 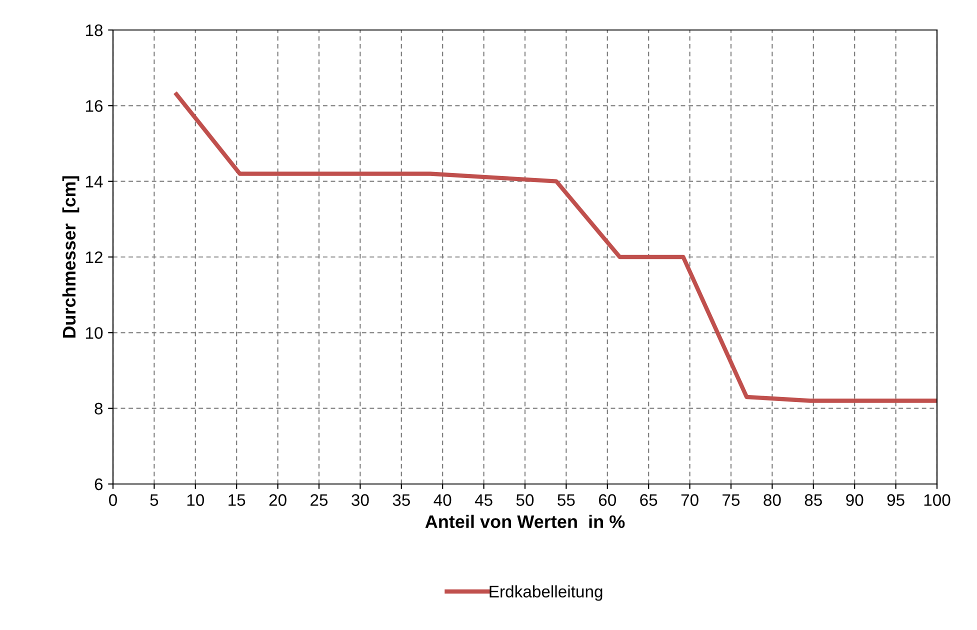 What do you see at coordinates (649, 500) in the screenshot?
I see `x-tick-label: 65` at bounding box center [649, 500].